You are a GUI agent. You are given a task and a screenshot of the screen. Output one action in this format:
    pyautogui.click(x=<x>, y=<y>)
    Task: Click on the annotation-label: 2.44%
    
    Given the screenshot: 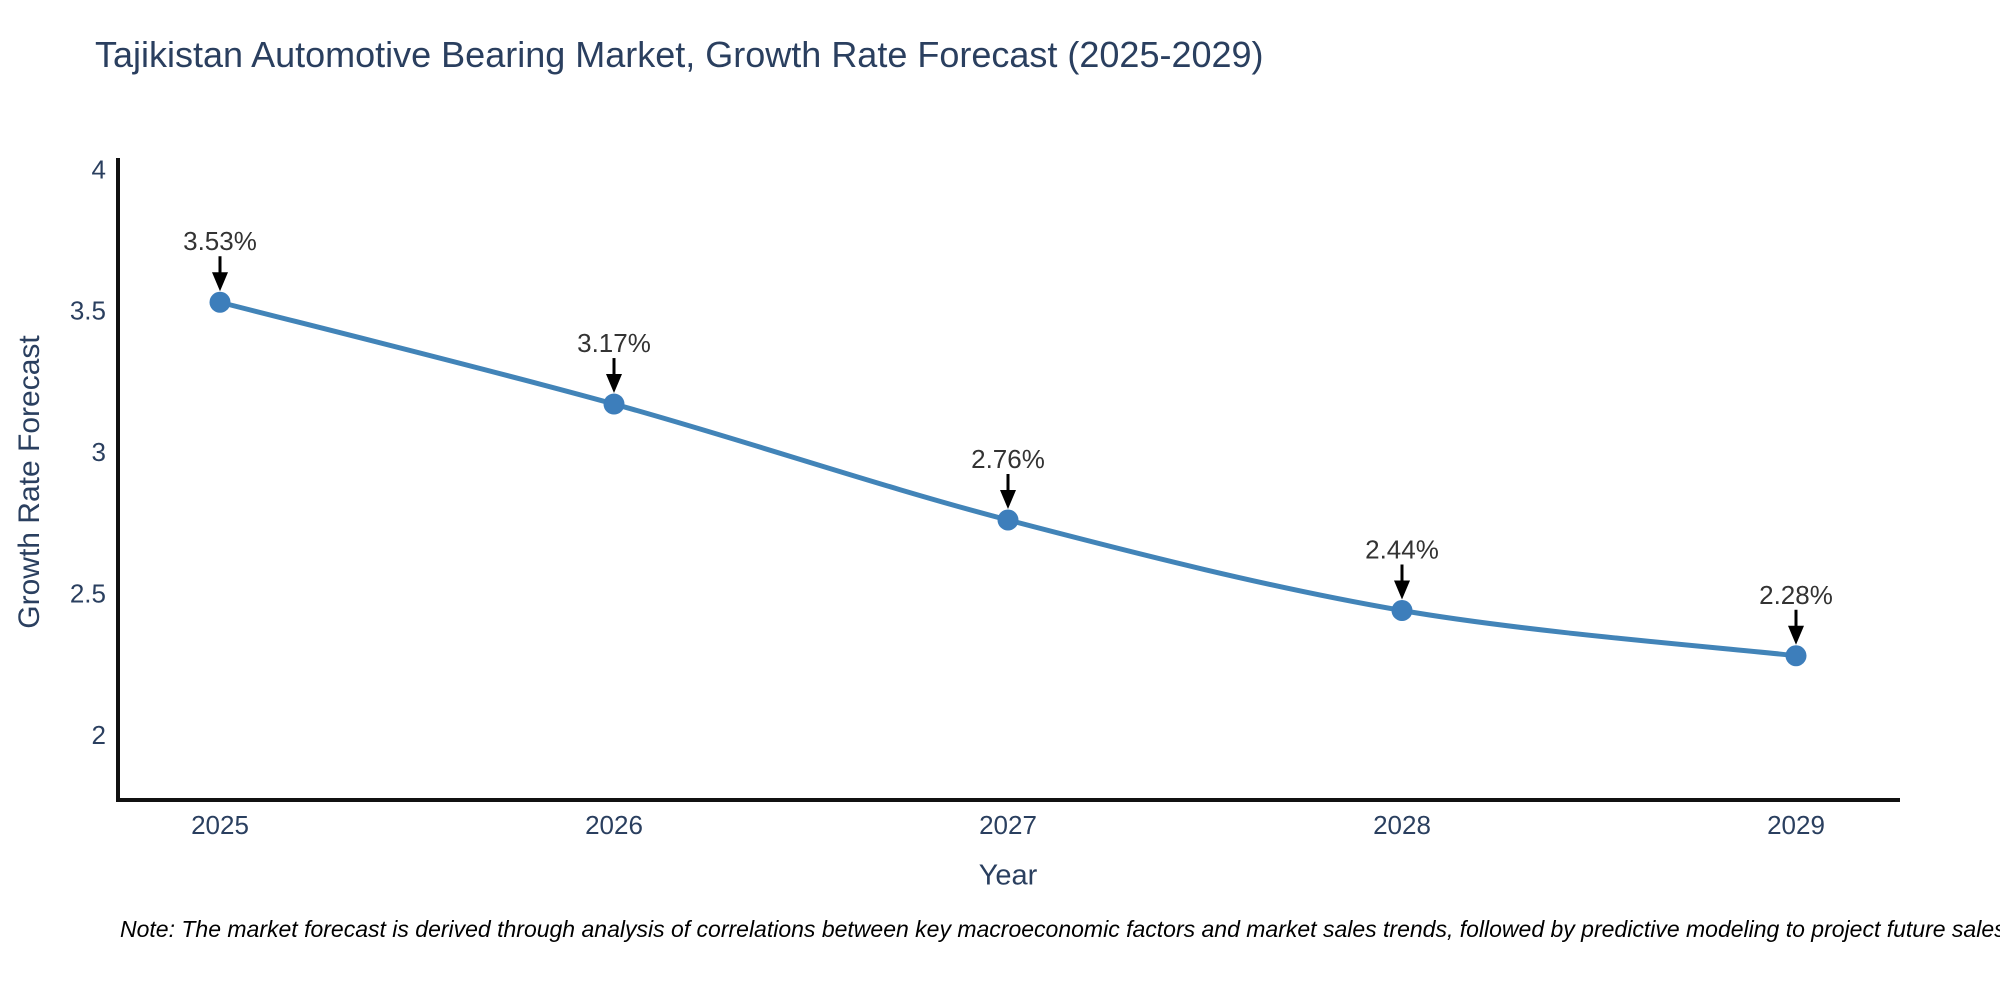 What is the action you would take?
    pyautogui.click(x=1402, y=550)
    